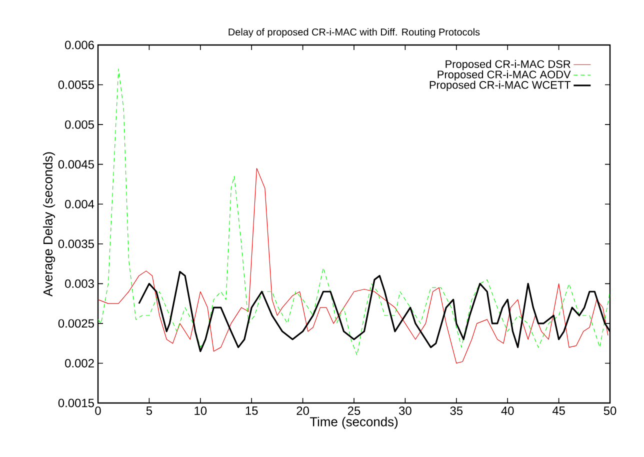 The height and width of the screenshot is (457, 644). I want to click on x-tick-label: 10, so click(200, 410).